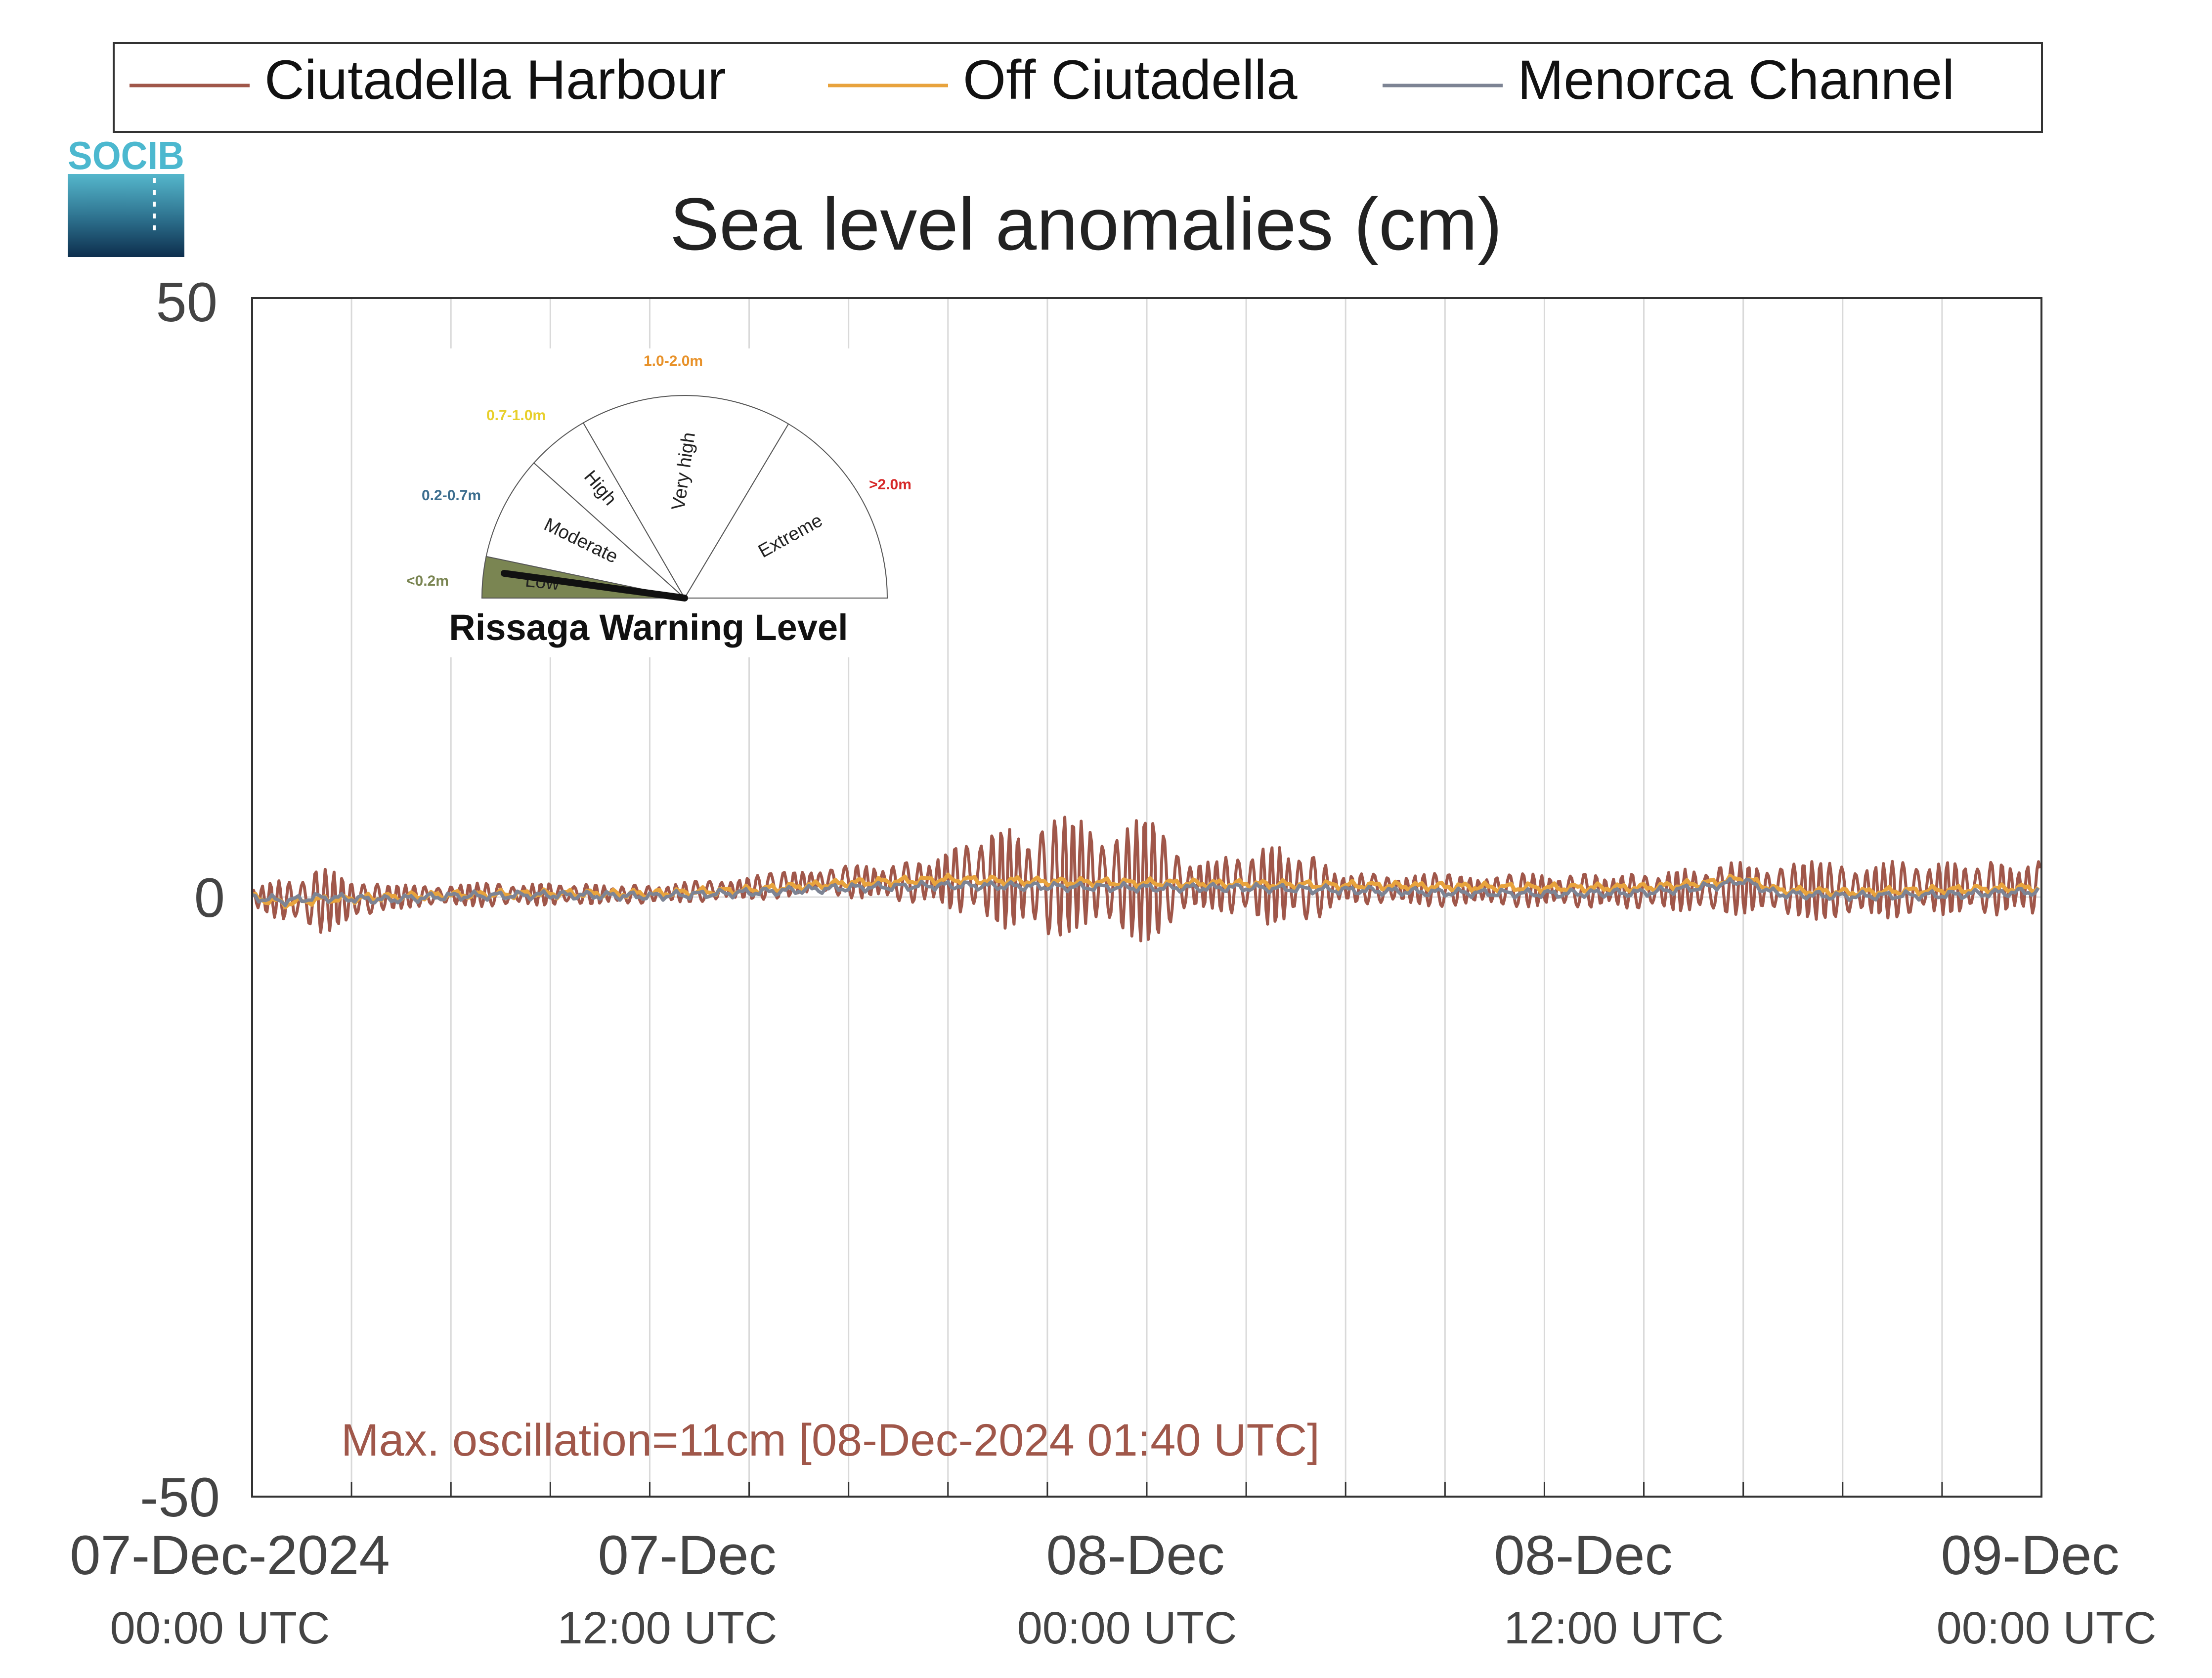 This screenshot has height=1678, width=2212. I want to click on legend-label-menorca-channel: Menorca Channel, so click(1736, 80).